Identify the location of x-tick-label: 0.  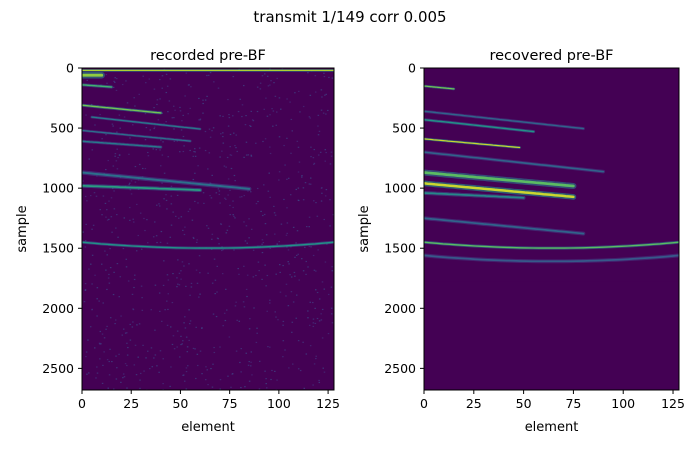
(424, 403).